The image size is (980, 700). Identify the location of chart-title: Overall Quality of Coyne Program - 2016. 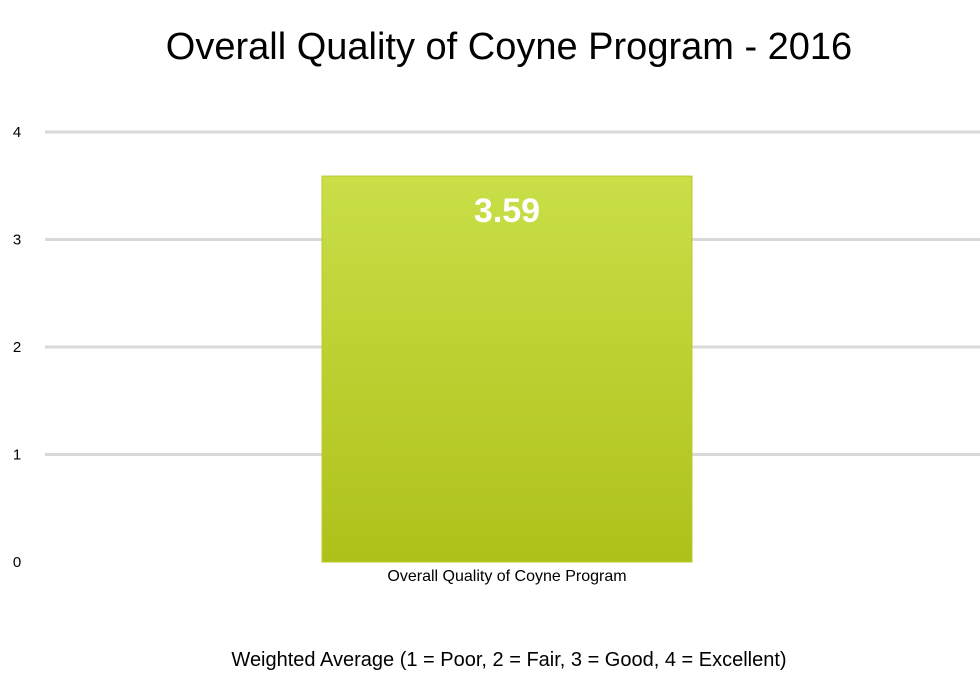
(509, 47).